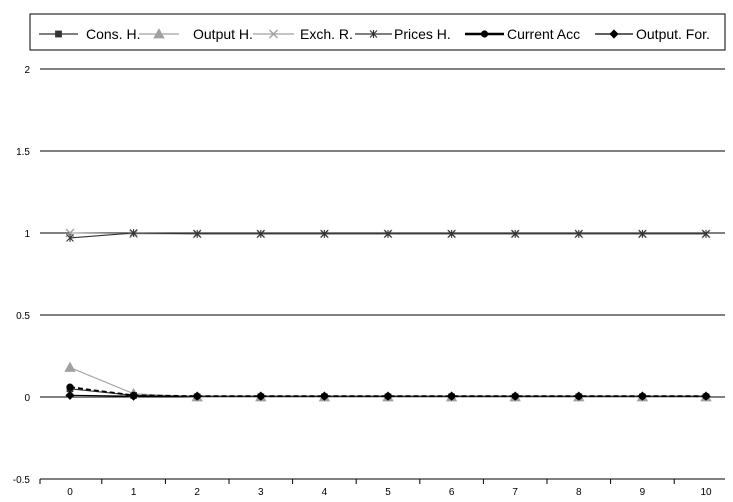  What do you see at coordinates (261, 492) in the screenshot?
I see `x-tick-label: 3` at bounding box center [261, 492].